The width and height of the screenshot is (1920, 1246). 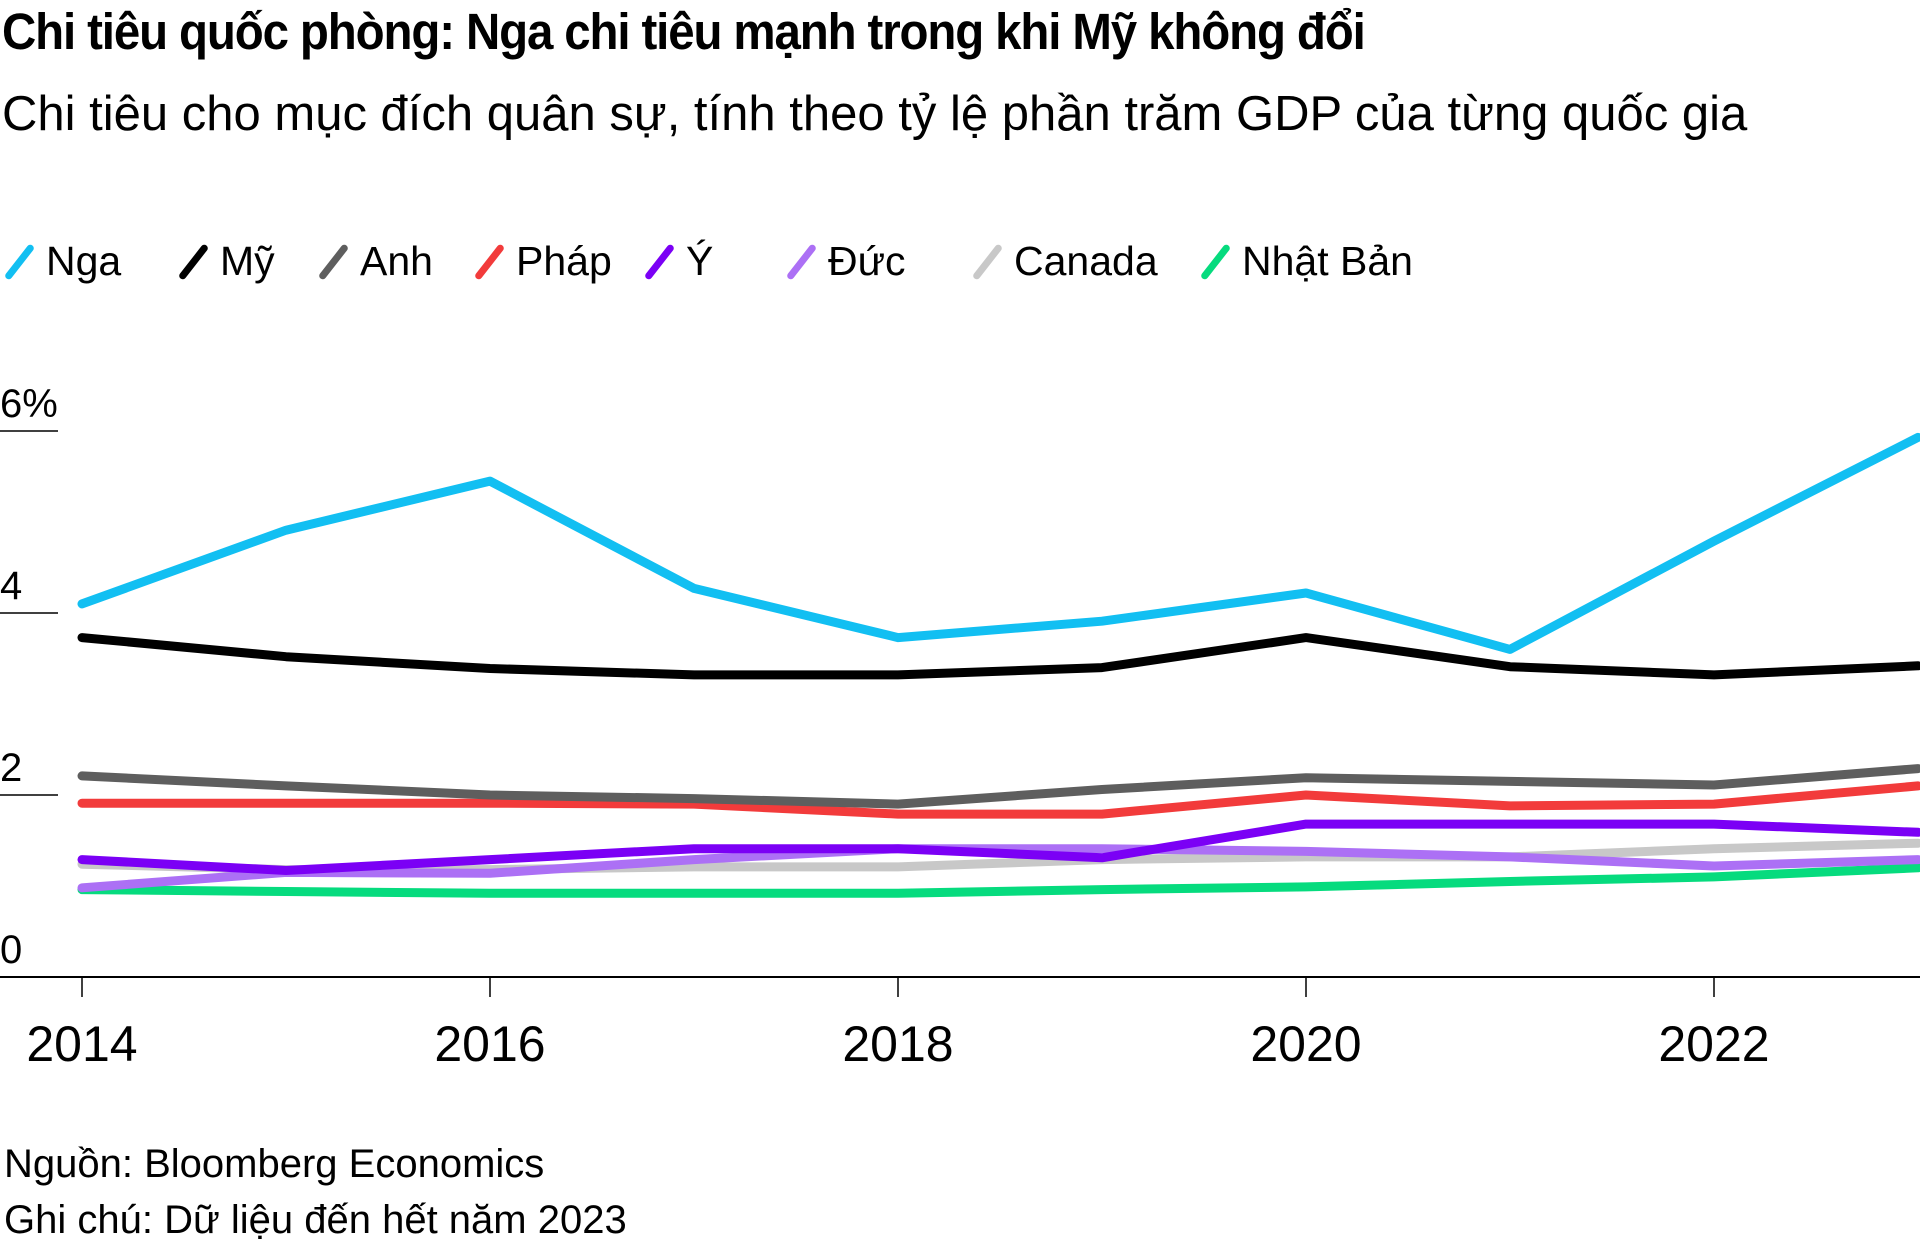 I want to click on legend-item: Canada, so click(x=1063, y=261).